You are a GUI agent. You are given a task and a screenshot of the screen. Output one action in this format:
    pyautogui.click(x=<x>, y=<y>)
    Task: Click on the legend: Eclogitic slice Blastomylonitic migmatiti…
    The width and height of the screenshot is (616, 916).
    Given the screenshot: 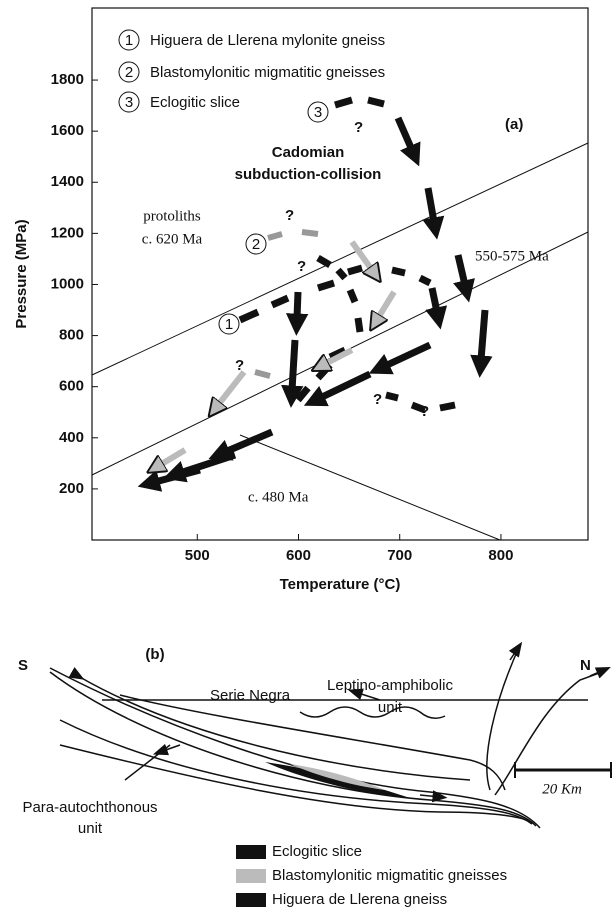 What is the action you would take?
    pyautogui.click(x=371, y=875)
    